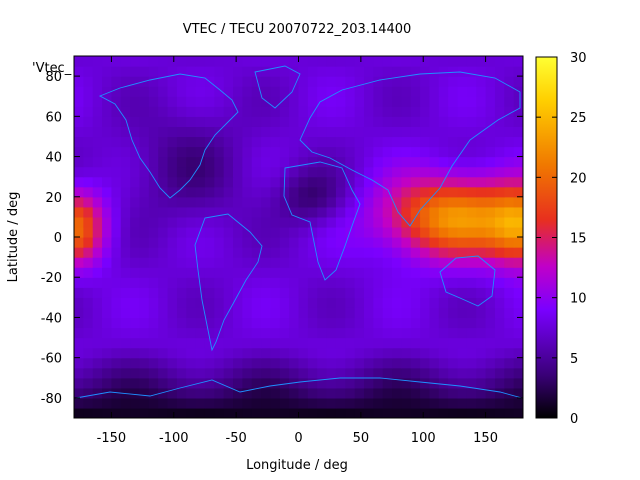 The image size is (640, 480). I want to click on colorbar-tick-label: 20, so click(578, 178).